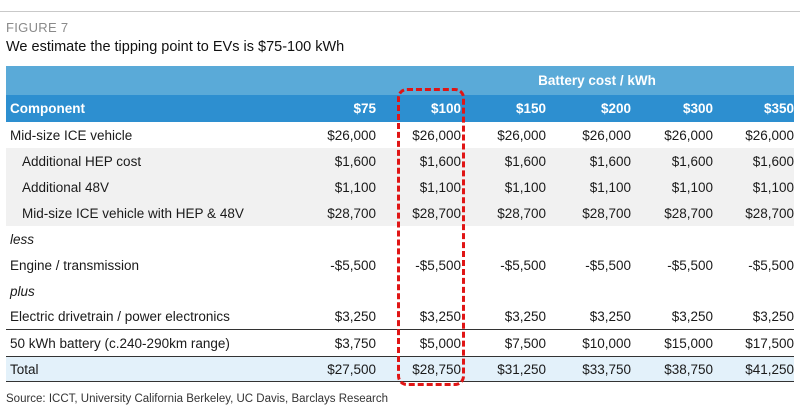 The height and width of the screenshot is (416, 800). Describe the element at coordinates (120, 343) in the screenshot. I see `row-label: 50 kWh battery (c.240-290km range)` at that location.